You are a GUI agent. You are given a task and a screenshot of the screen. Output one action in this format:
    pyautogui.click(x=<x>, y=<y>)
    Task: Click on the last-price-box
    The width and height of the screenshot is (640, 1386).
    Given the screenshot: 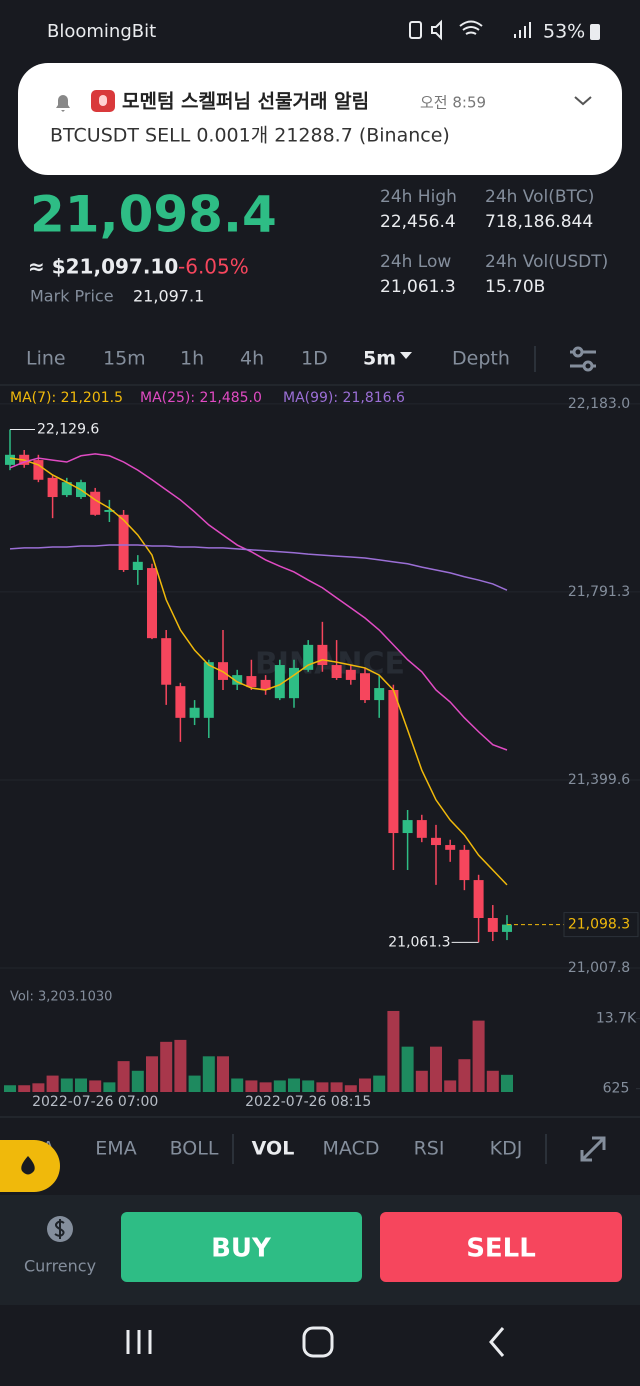 What is the action you would take?
    pyautogui.click(x=601, y=925)
    